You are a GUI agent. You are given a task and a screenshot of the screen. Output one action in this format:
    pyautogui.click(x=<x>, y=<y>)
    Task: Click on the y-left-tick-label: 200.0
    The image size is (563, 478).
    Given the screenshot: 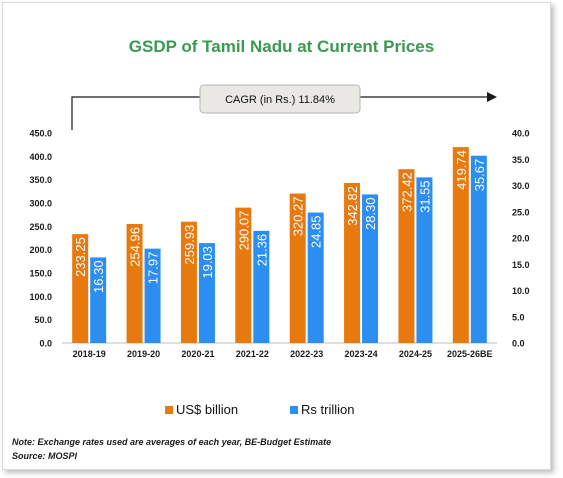 What is the action you would take?
    pyautogui.click(x=40, y=250)
    